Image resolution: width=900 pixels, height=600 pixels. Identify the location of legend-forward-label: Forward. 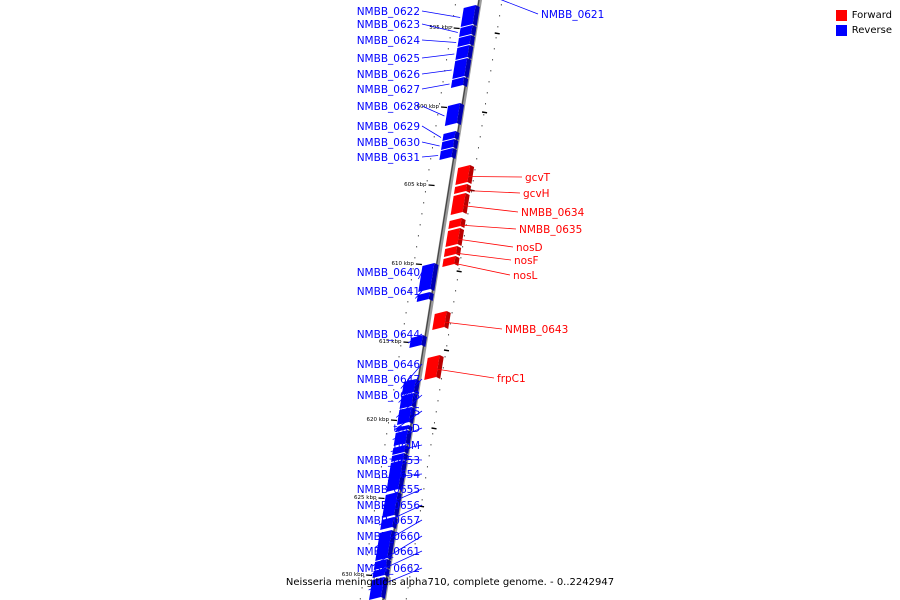
(871, 15).